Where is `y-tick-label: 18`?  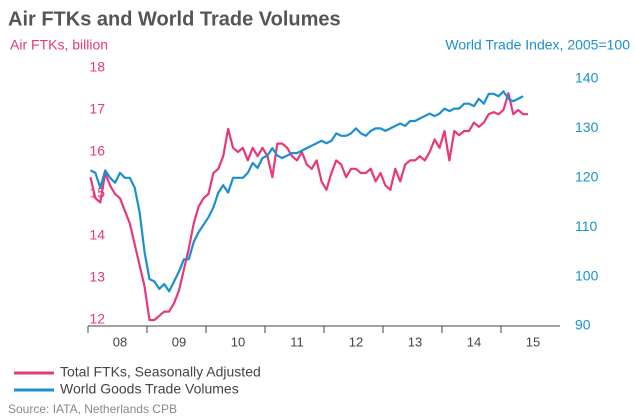
y-tick-label: 18 is located at coordinates (97, 67).